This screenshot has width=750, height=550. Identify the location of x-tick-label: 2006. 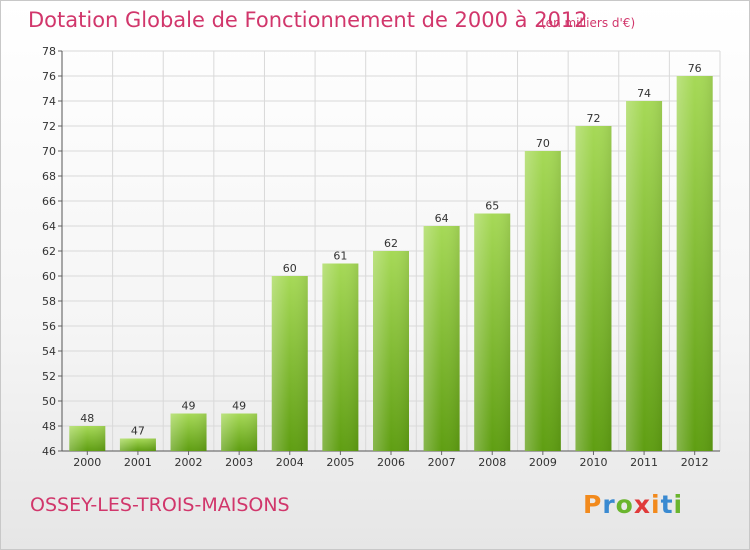
(391, 462).